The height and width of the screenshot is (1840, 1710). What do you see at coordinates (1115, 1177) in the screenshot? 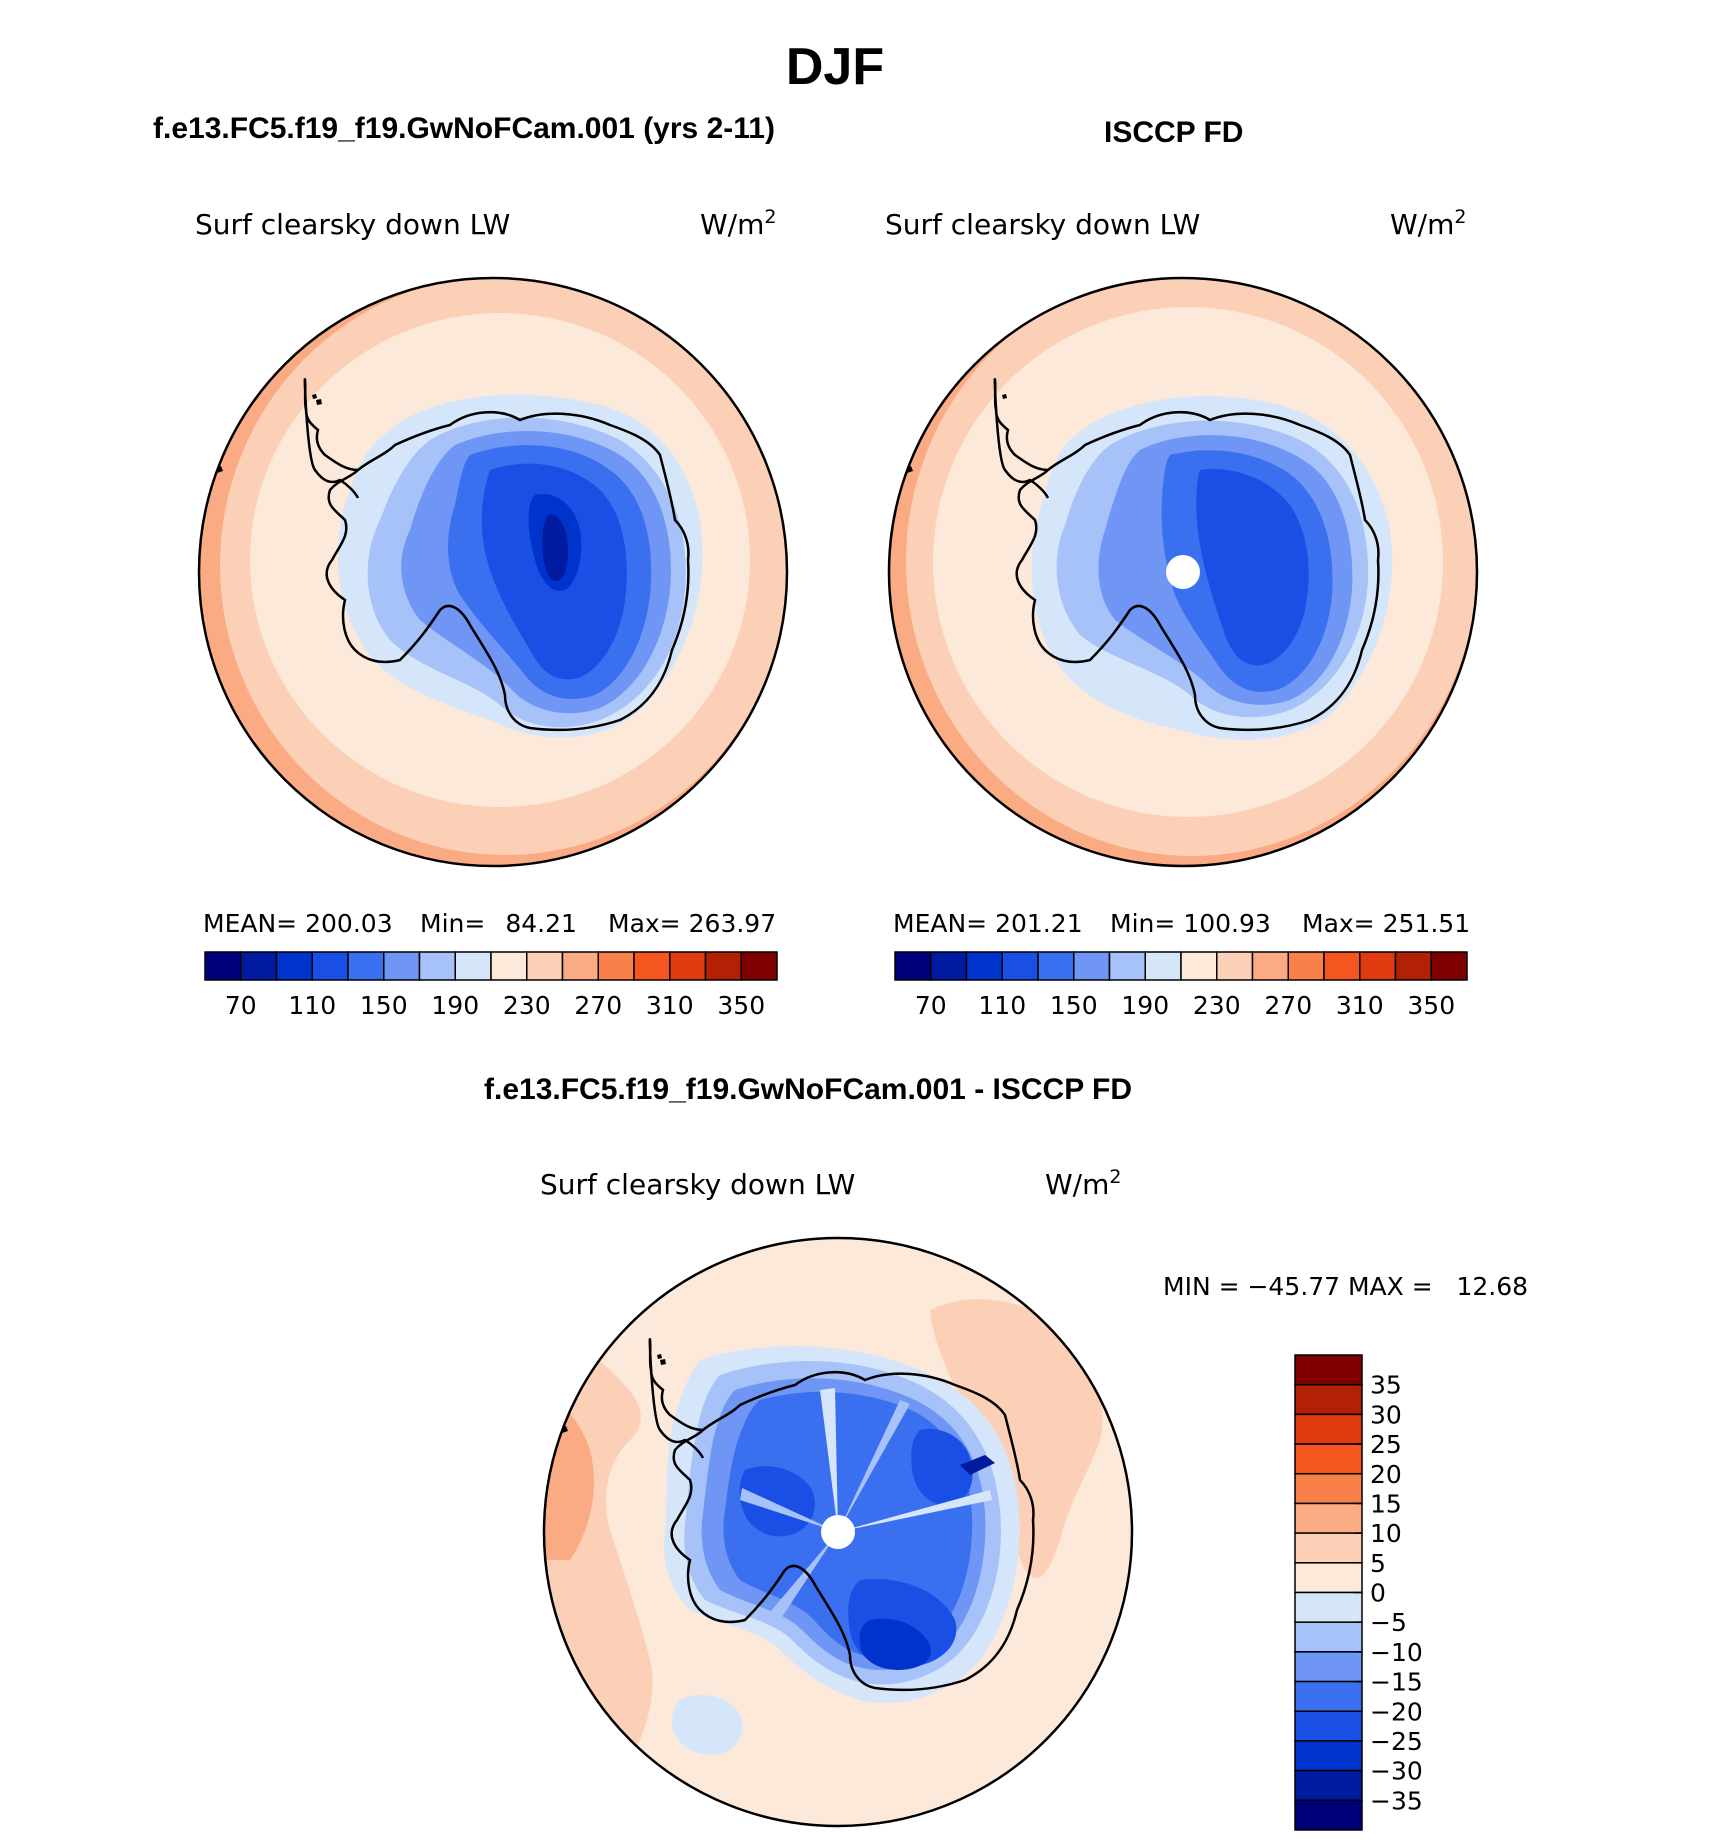
I see `diff-units-exponent: 2` at bounding box center [1115, 1177].